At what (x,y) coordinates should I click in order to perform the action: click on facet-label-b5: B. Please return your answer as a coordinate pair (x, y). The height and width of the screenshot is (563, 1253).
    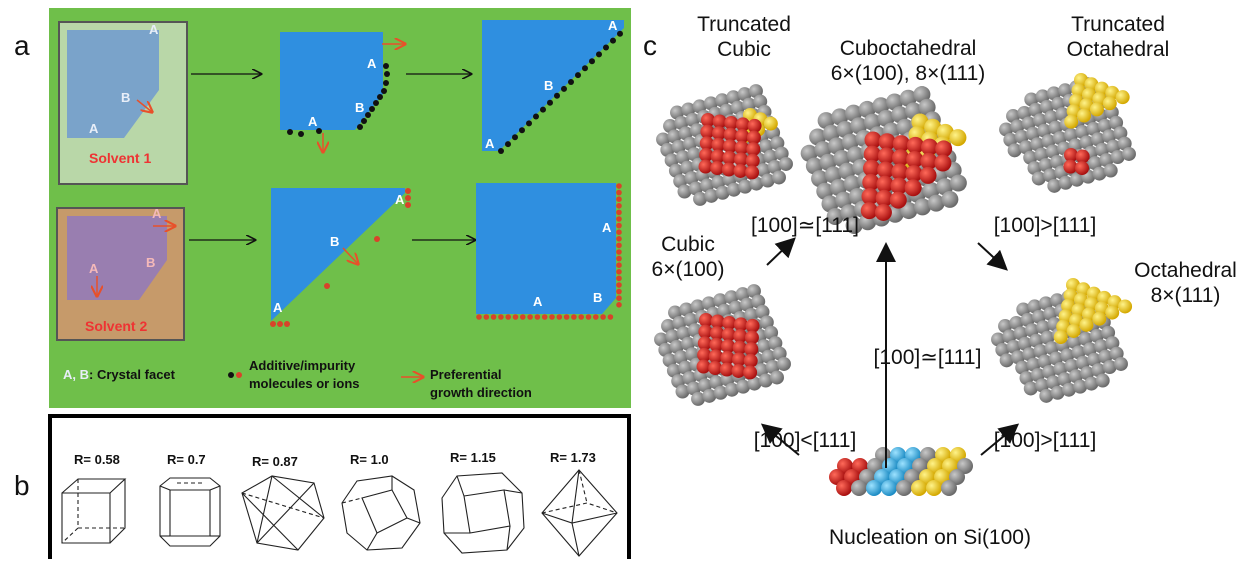
    Looking at the image, I should click on (335, 241).